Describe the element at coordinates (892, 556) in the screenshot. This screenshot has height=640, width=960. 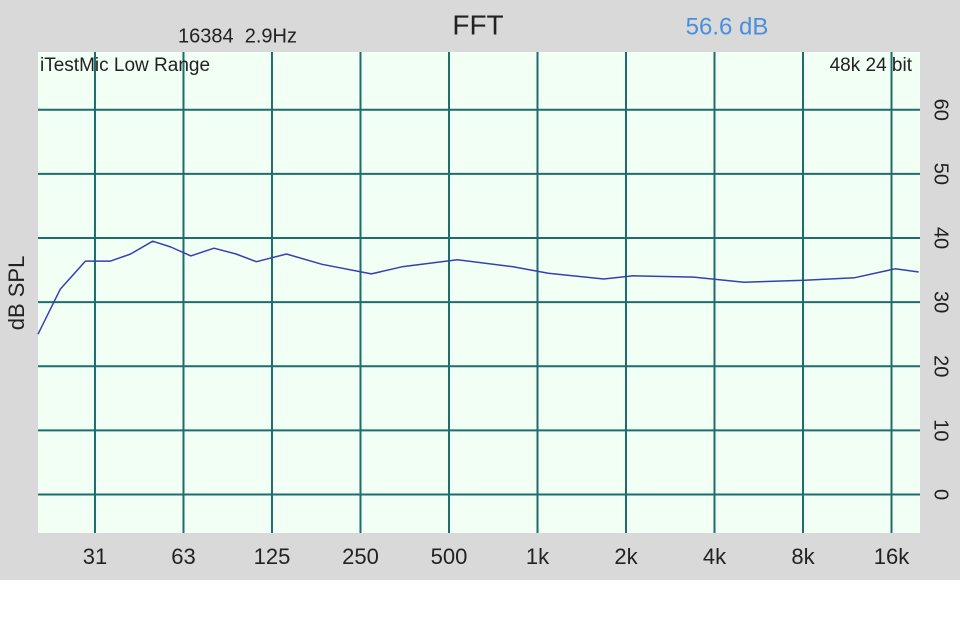
I see `x-tick-label: 16k` at that location.